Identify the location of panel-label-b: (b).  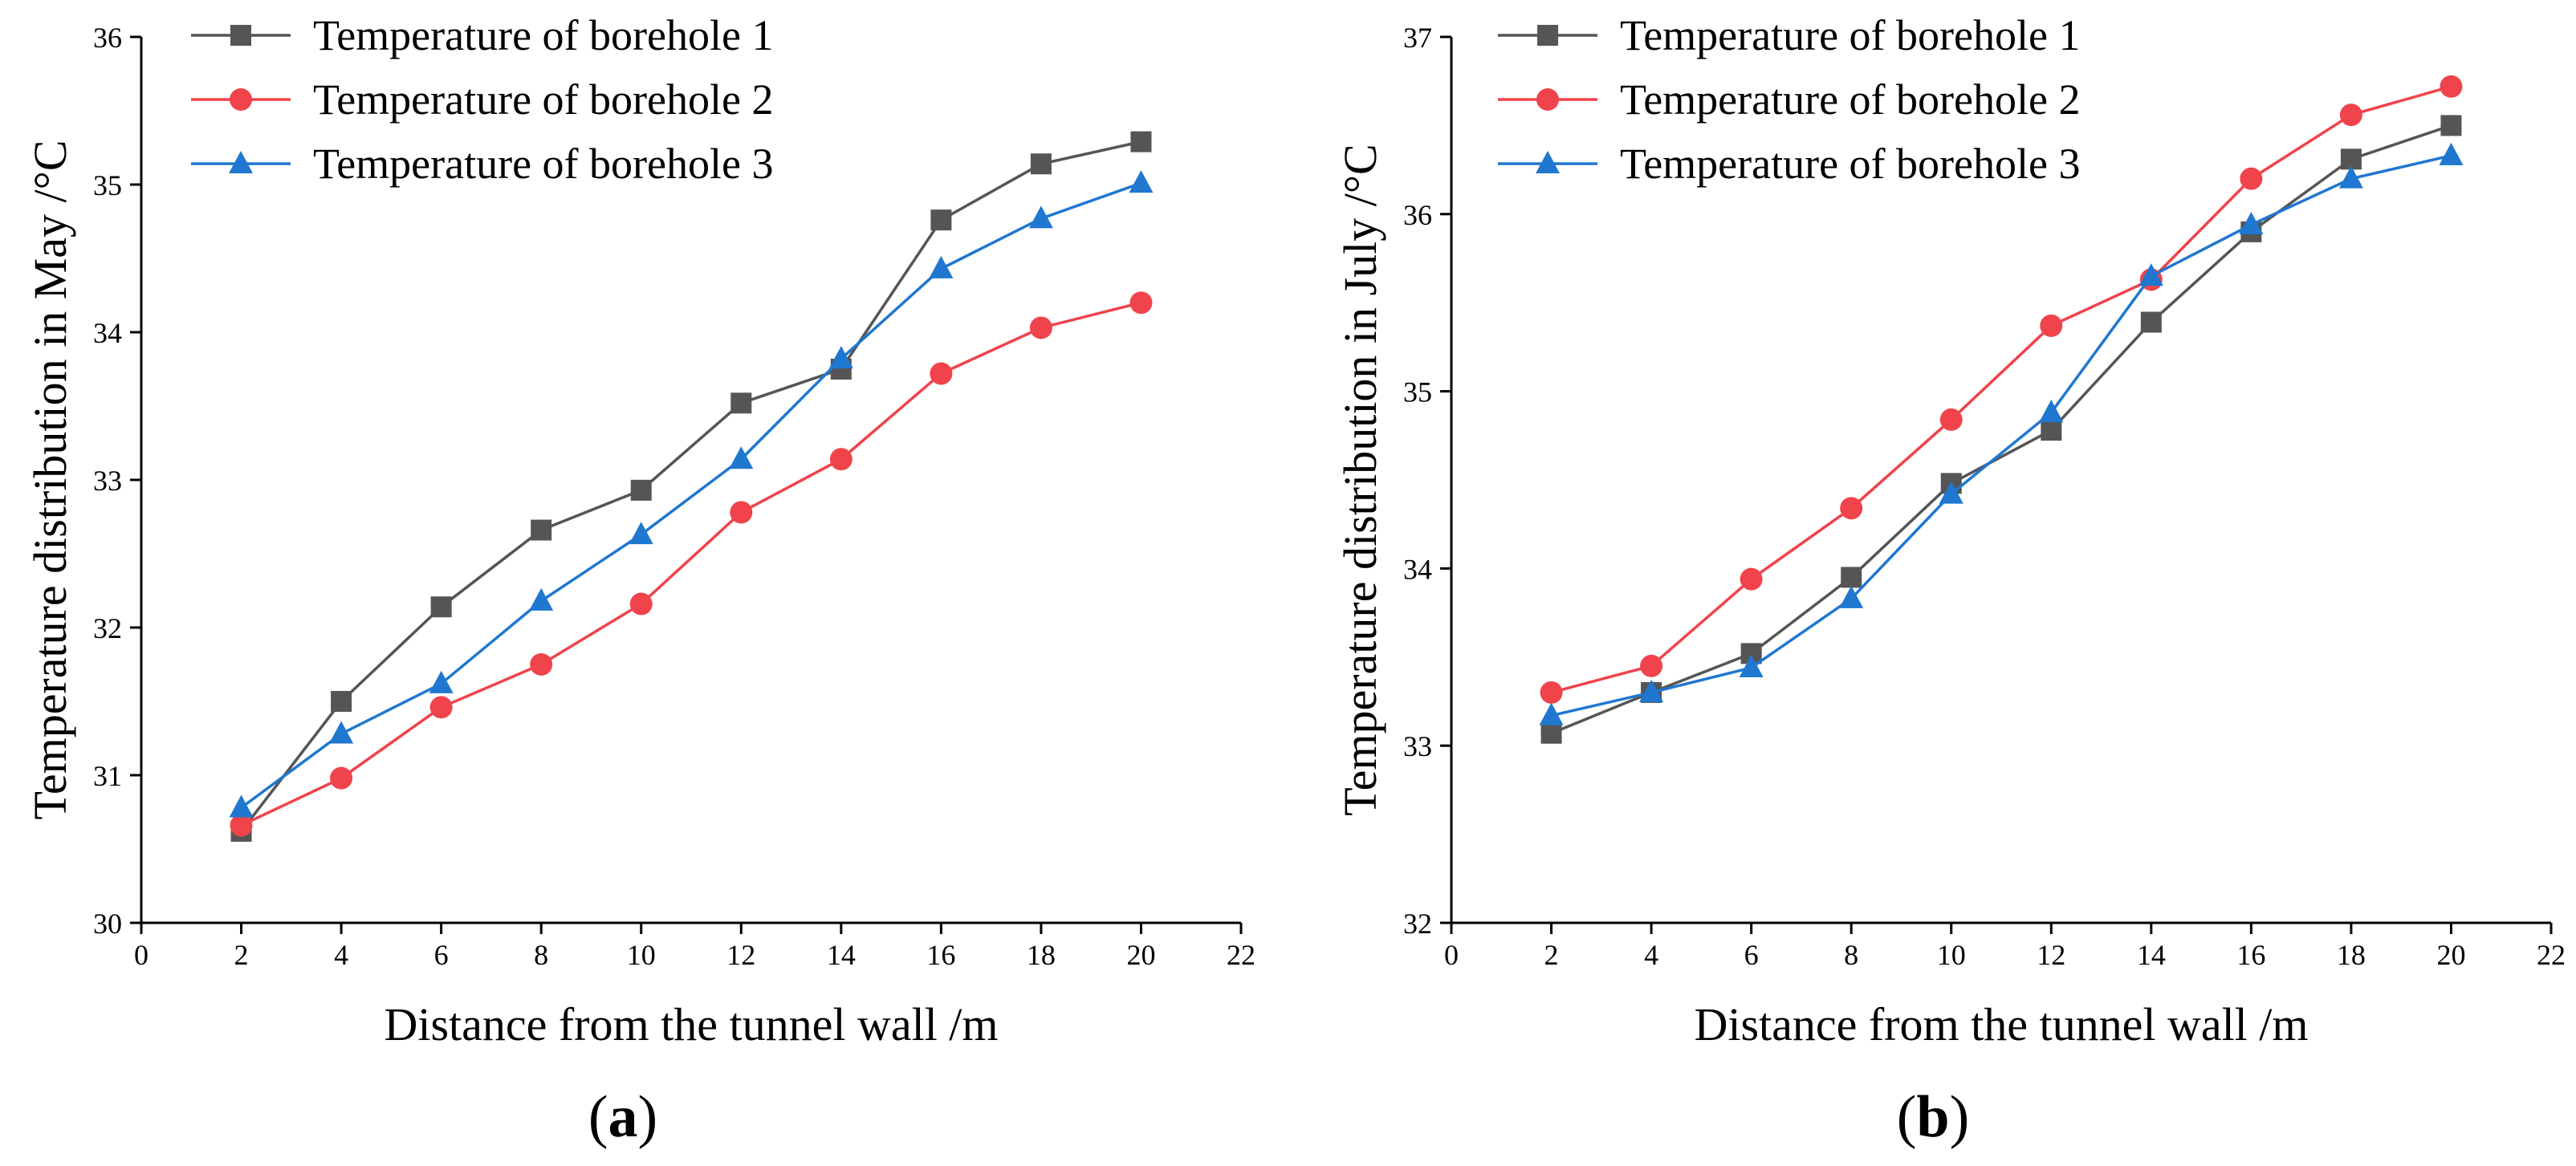
(1933, 1117).